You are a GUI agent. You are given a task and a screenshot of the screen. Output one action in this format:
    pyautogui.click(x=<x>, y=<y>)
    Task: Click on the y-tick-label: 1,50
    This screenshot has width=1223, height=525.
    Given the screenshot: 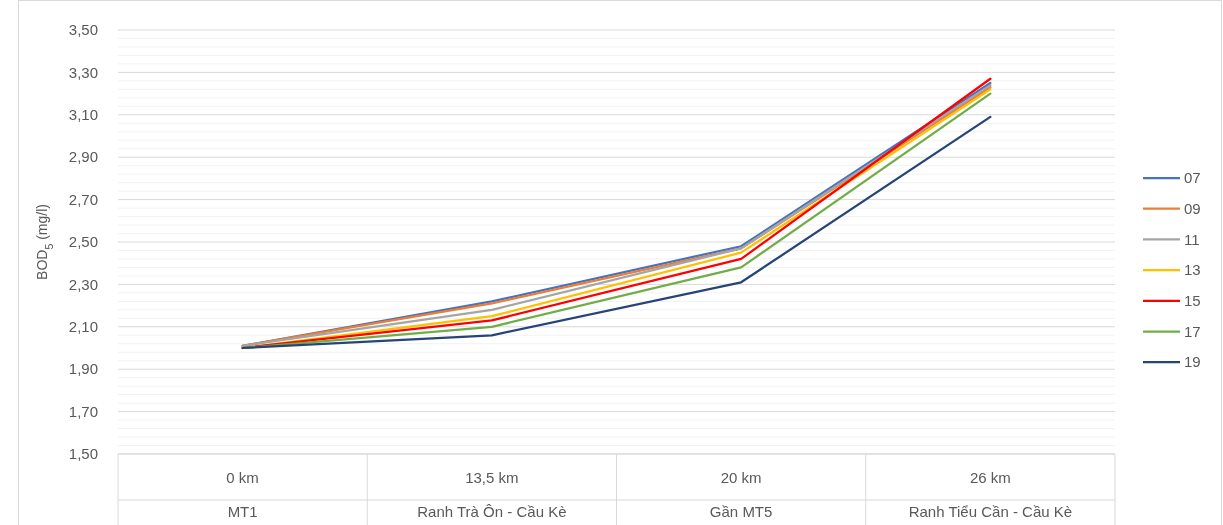 What is the action you would take?
    pyautogui.click(x=83, y=454)
    